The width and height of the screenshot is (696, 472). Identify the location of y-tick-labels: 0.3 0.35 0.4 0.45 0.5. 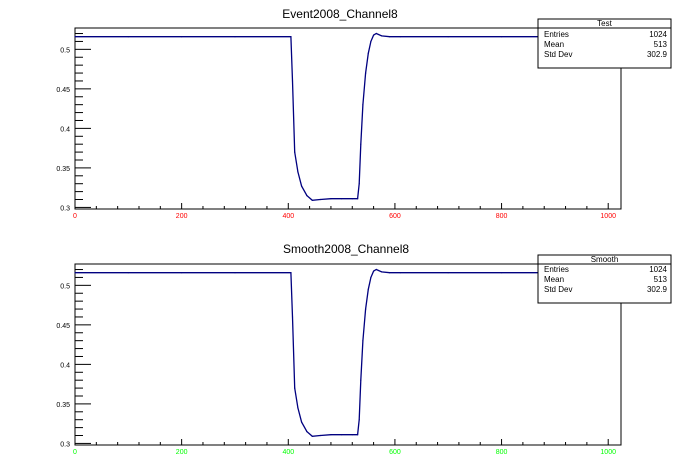
(63, 129).